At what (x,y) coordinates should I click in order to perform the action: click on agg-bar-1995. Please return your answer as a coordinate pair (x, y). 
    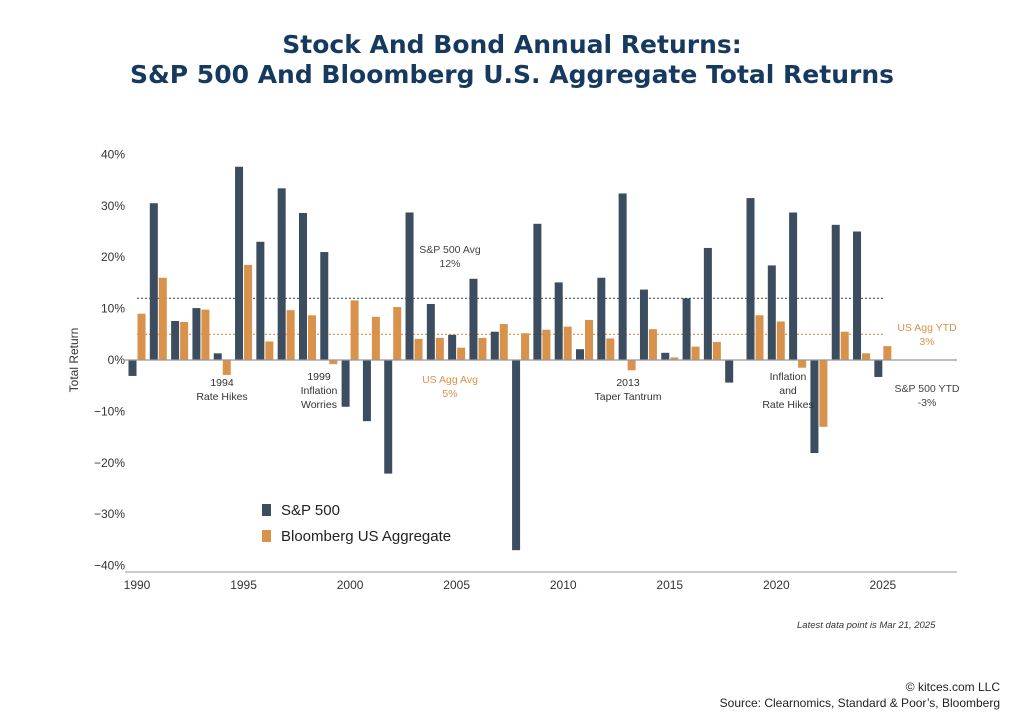
    Looking at the image, I should click on (248, 312).